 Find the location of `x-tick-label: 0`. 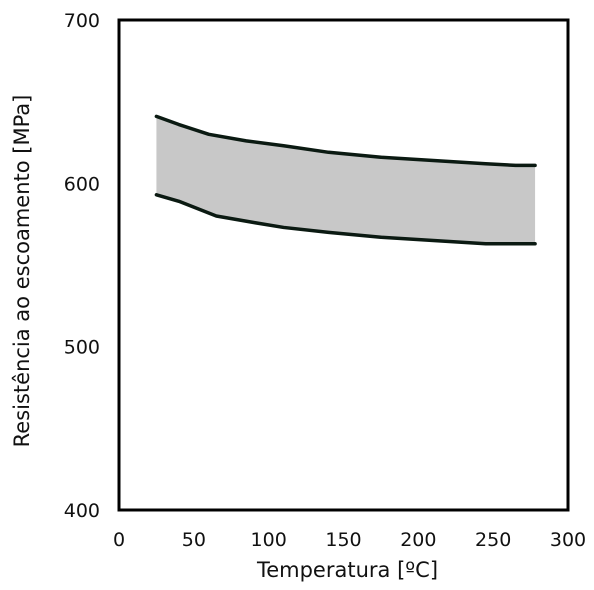

x-tick-label: 0 is located at coordinates (119, 540).